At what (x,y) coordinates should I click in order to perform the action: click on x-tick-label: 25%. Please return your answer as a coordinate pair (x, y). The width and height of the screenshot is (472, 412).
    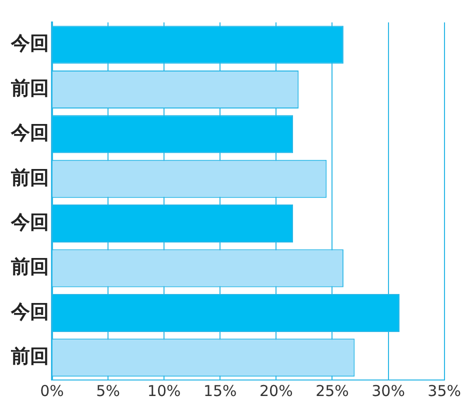
    Looking at the image, I should click on (332, 391).